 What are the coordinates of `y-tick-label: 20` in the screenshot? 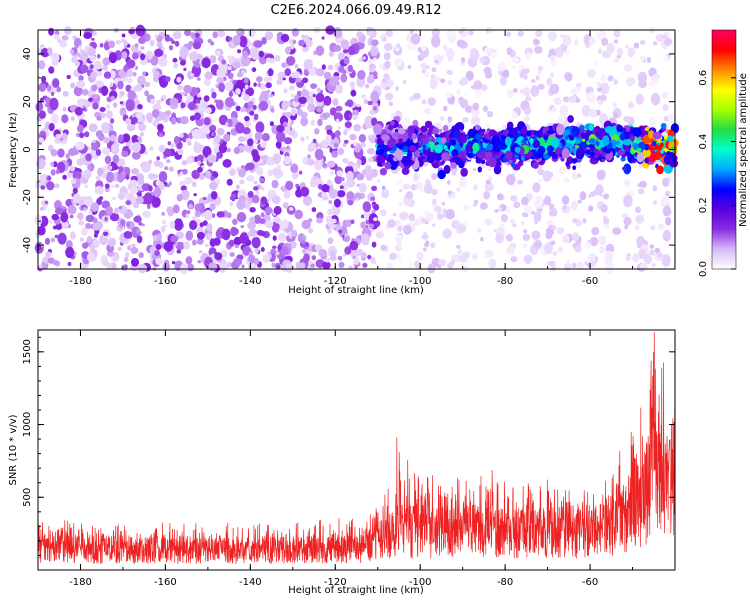 It's located at (27, 101).